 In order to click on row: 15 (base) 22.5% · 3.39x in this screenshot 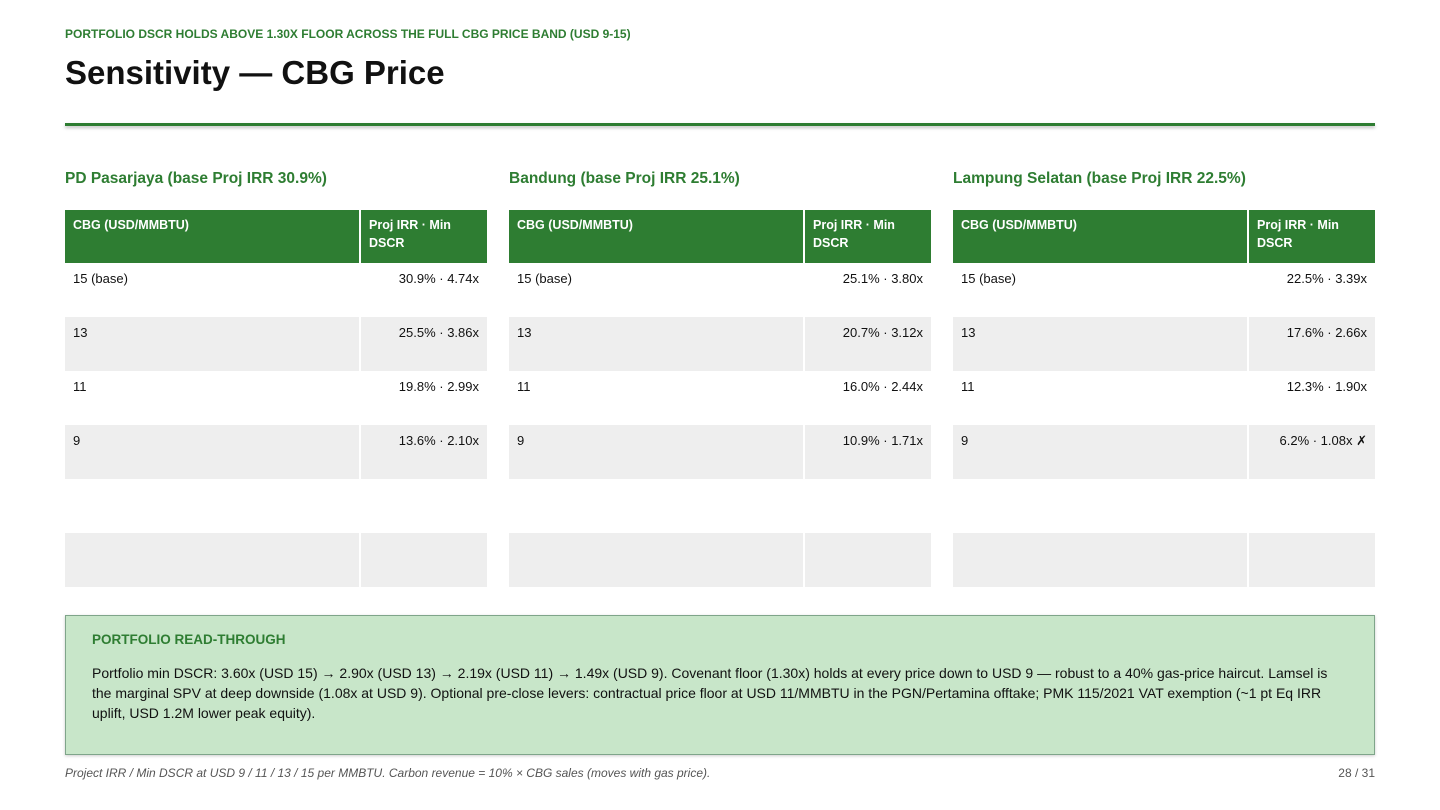, I will do `click(1164, 290)`.